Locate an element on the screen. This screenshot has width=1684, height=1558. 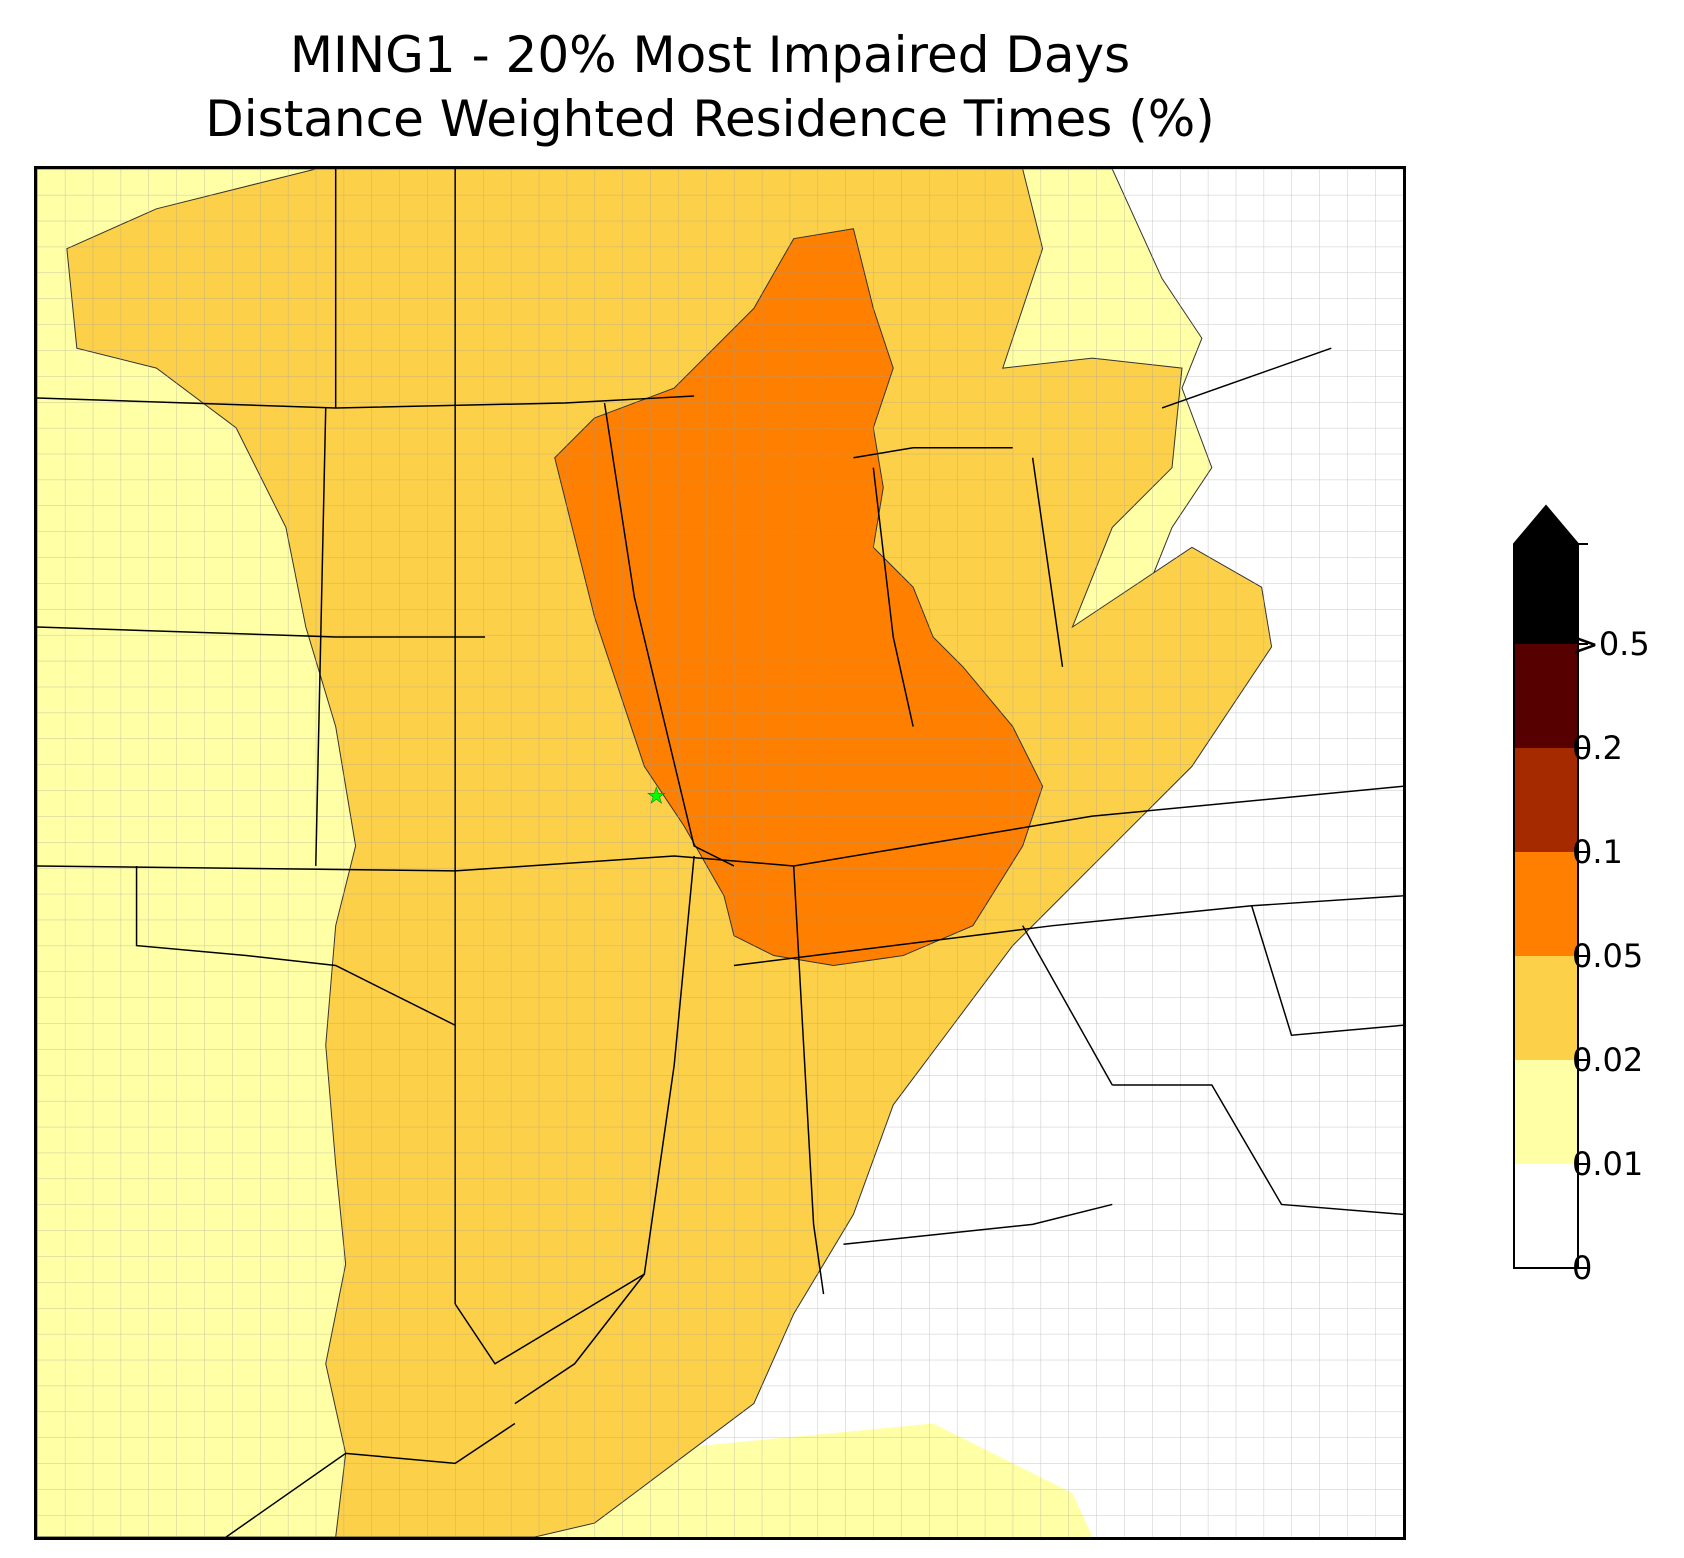
colorbar-outline is located at coordinates (1546, 886).